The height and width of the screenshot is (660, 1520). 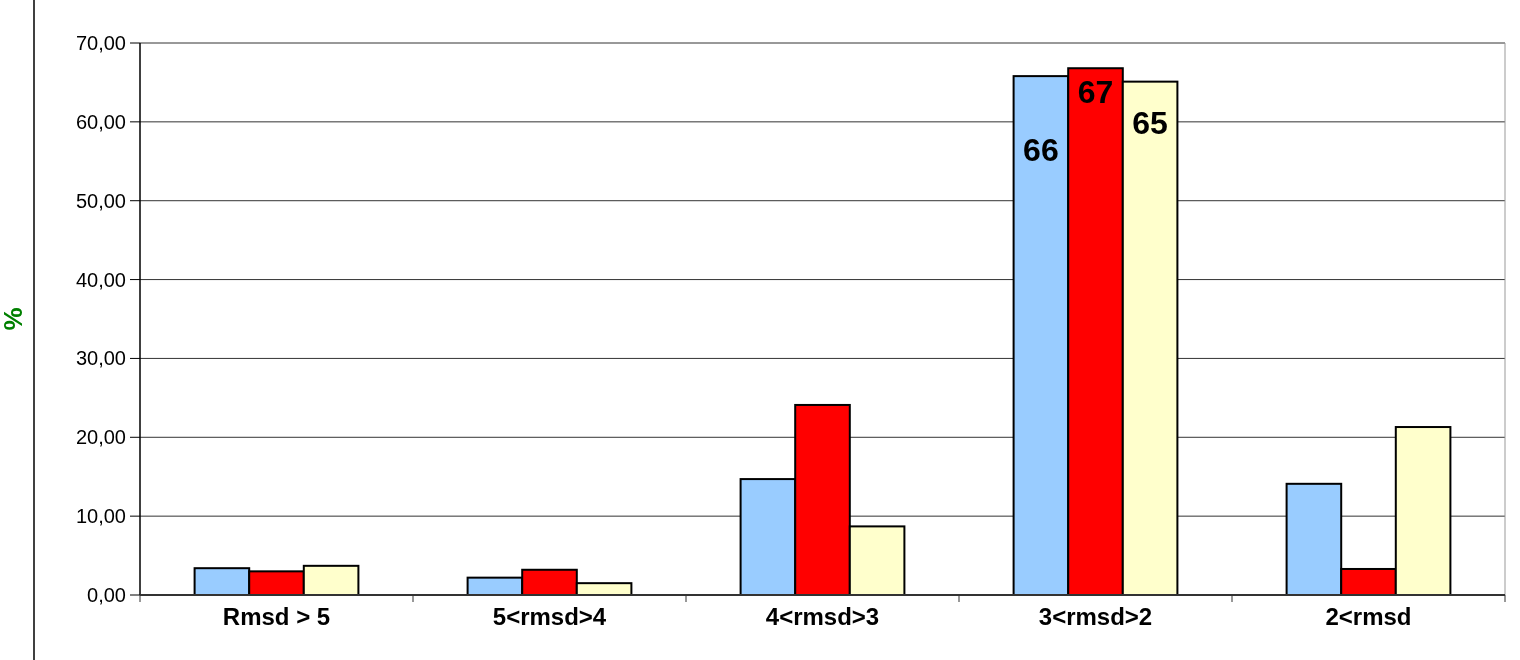 What do you see at coordinates (106, 595) in the screenshot?
I see `y-tick-label: 0,00` at bounding box center [106, 595].